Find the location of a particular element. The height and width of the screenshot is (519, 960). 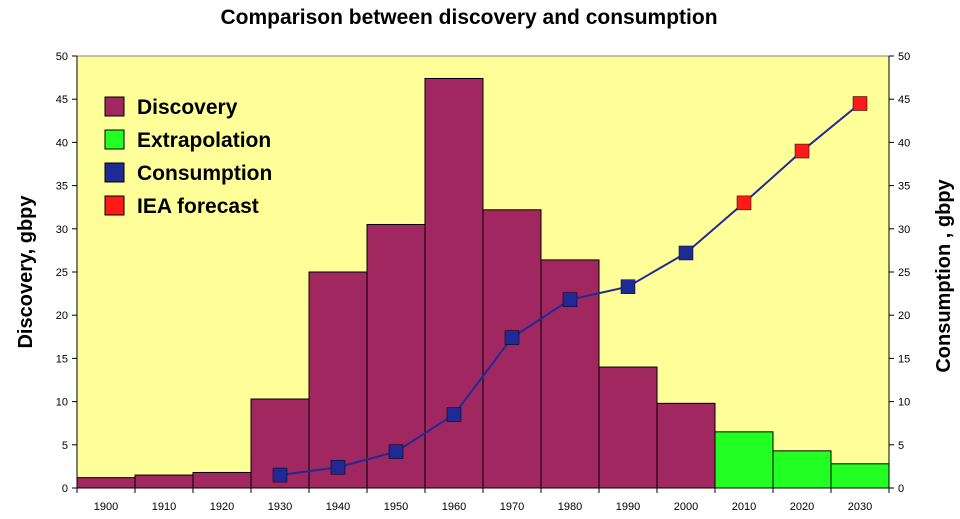

discovery-bar-1900 is located at coordinates (106, 483).